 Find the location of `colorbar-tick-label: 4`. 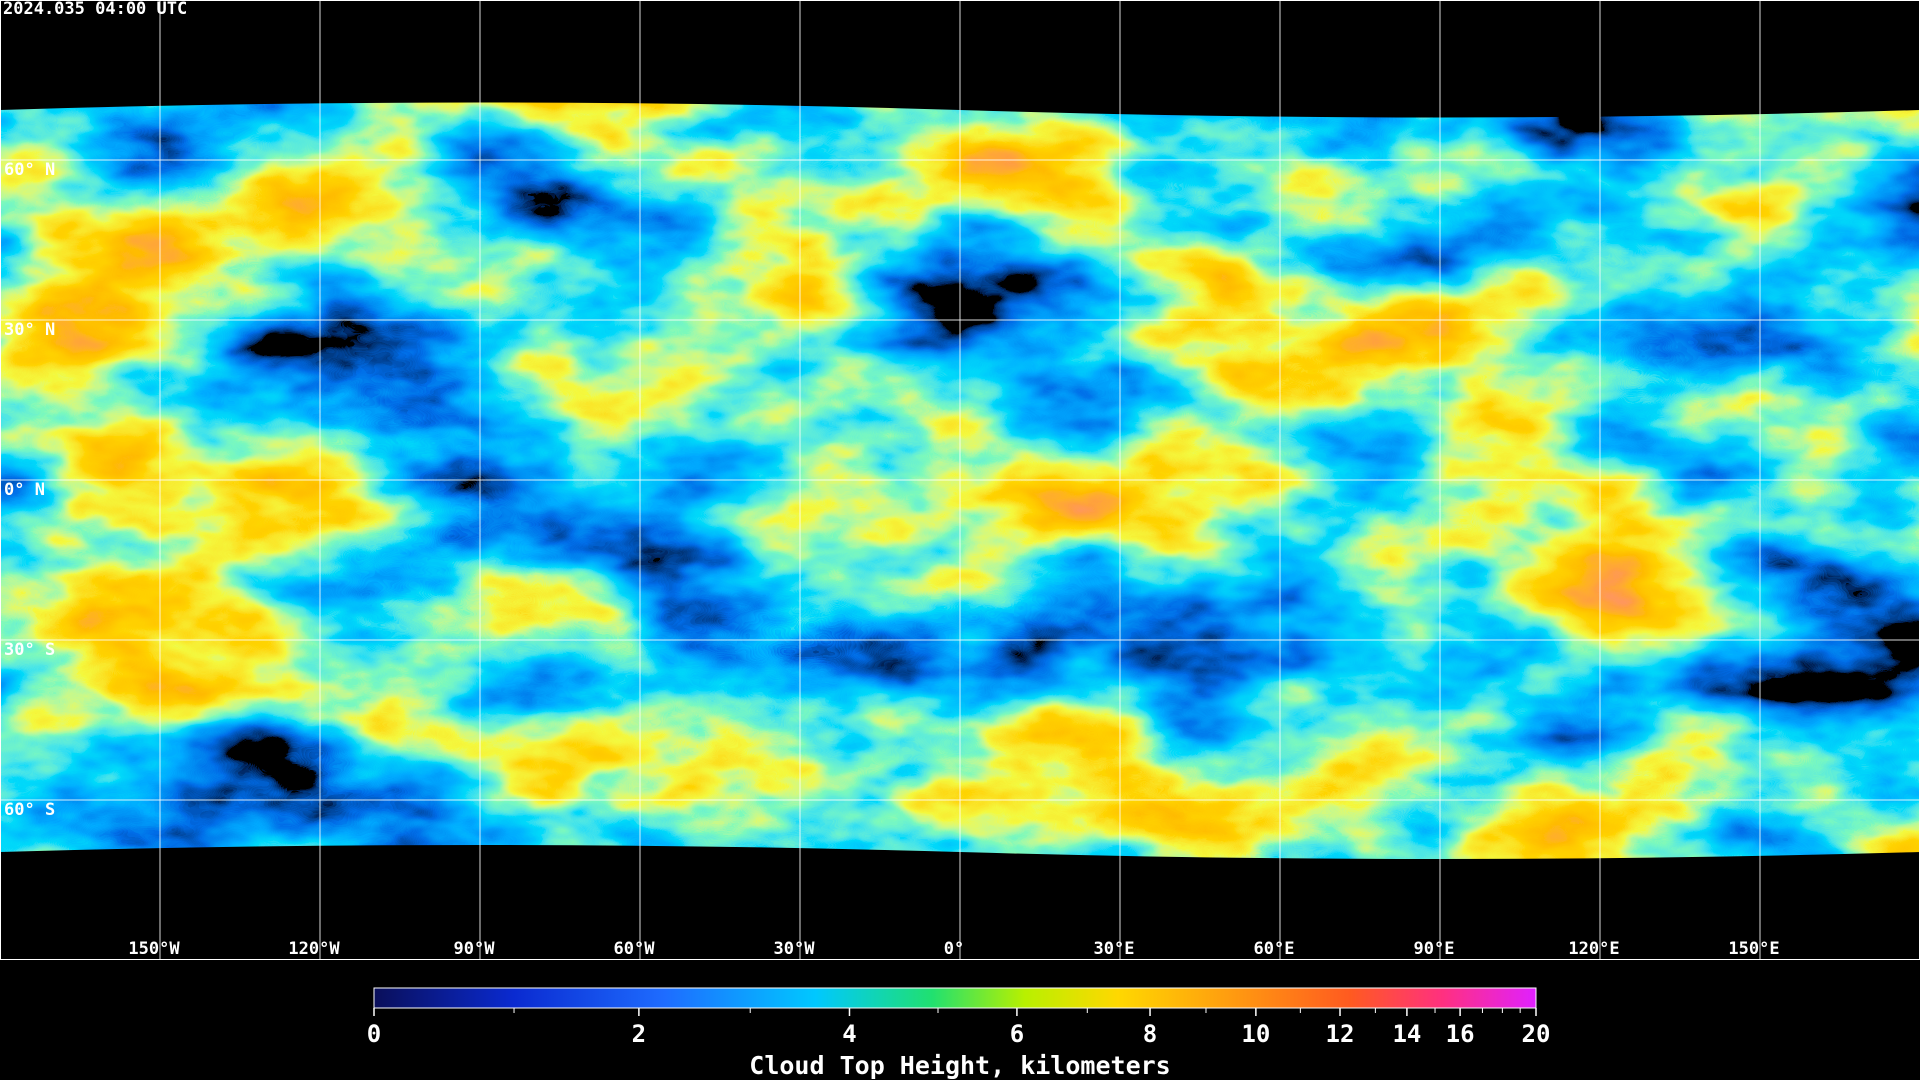

colorbar-tick-label: 4 is located at coordinates (849, 1034).